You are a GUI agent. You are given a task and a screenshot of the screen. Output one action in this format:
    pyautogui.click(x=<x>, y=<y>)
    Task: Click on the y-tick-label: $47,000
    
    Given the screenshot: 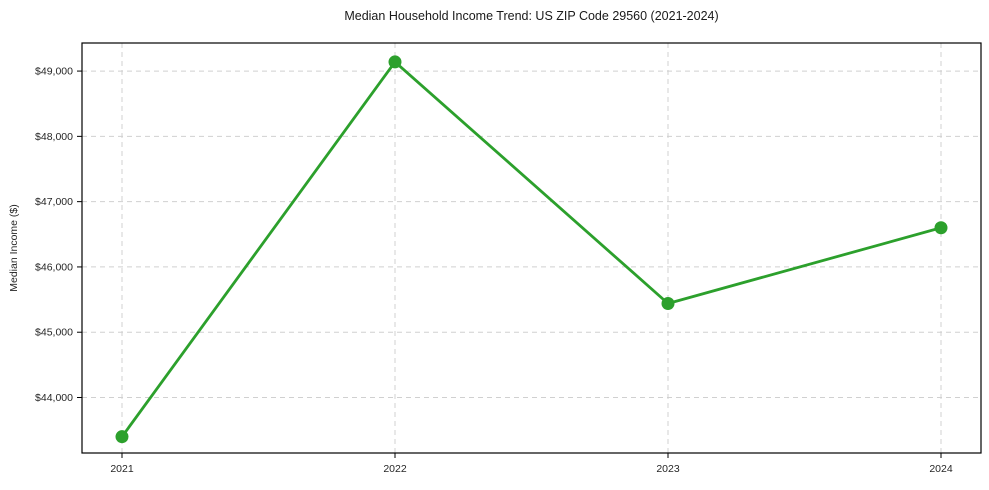 What is the action you would take?
    pyautogui.click(x=54, y=202)
    